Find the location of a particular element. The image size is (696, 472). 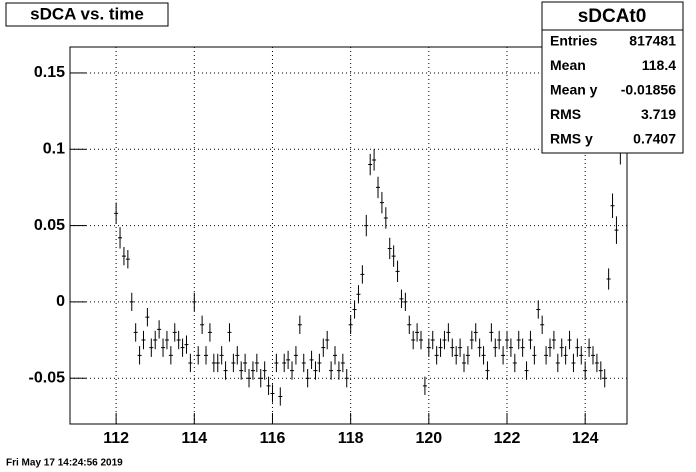

y-tick-label: 0.05 is located at coordinates (49, 225).